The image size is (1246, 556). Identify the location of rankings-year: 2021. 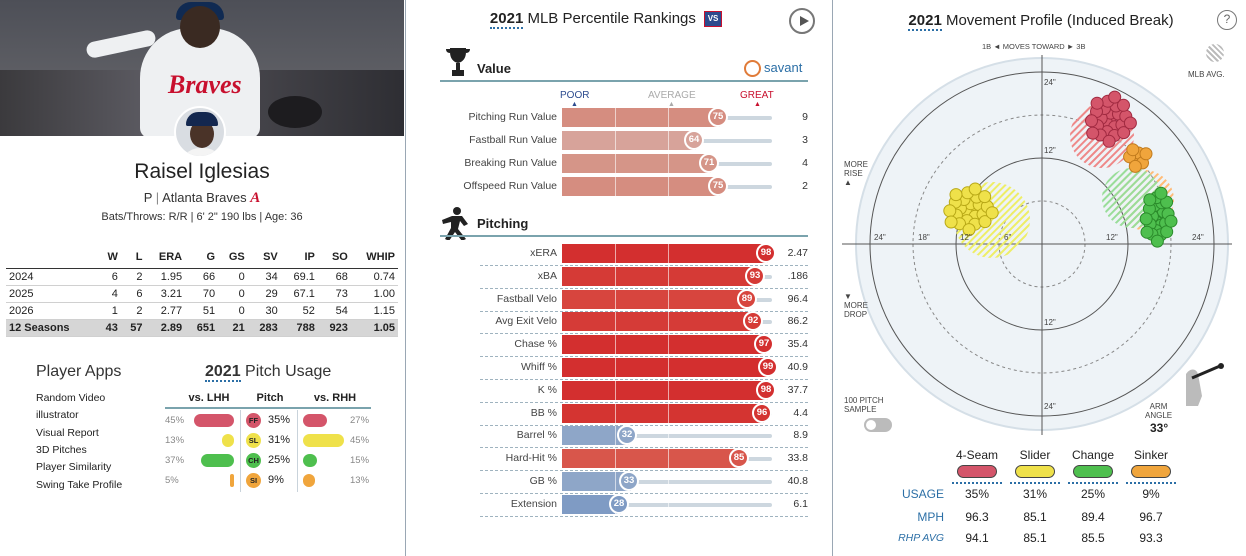
(506, 19).